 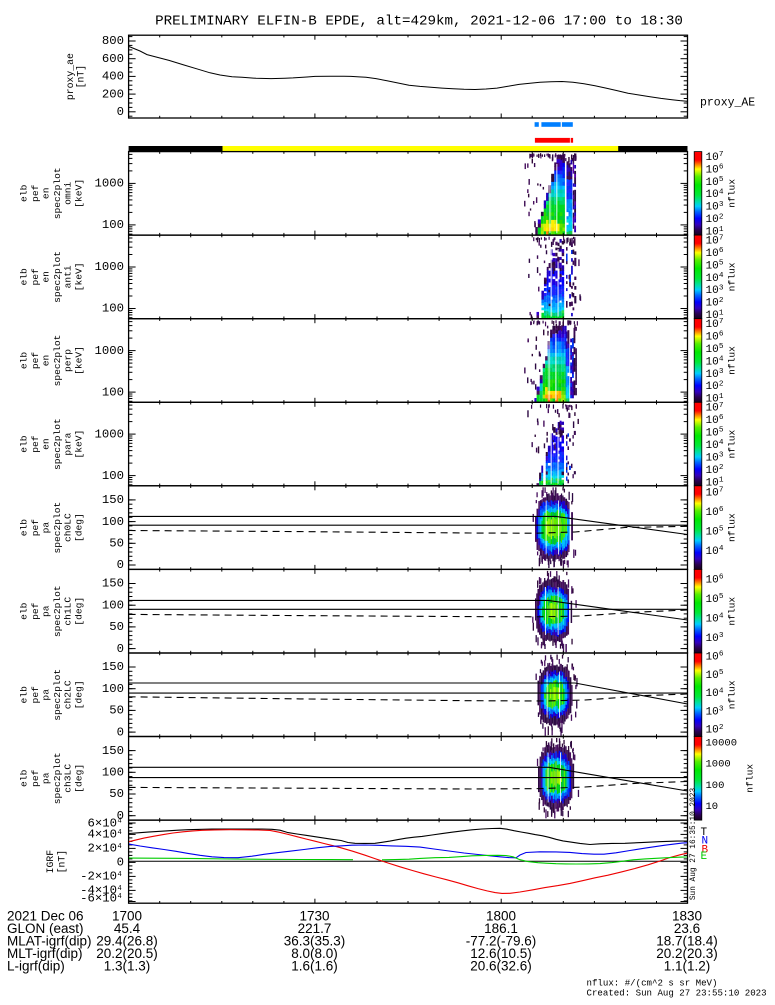 I want to click on svg-text: ch2LC, so click(x=67, y=694).